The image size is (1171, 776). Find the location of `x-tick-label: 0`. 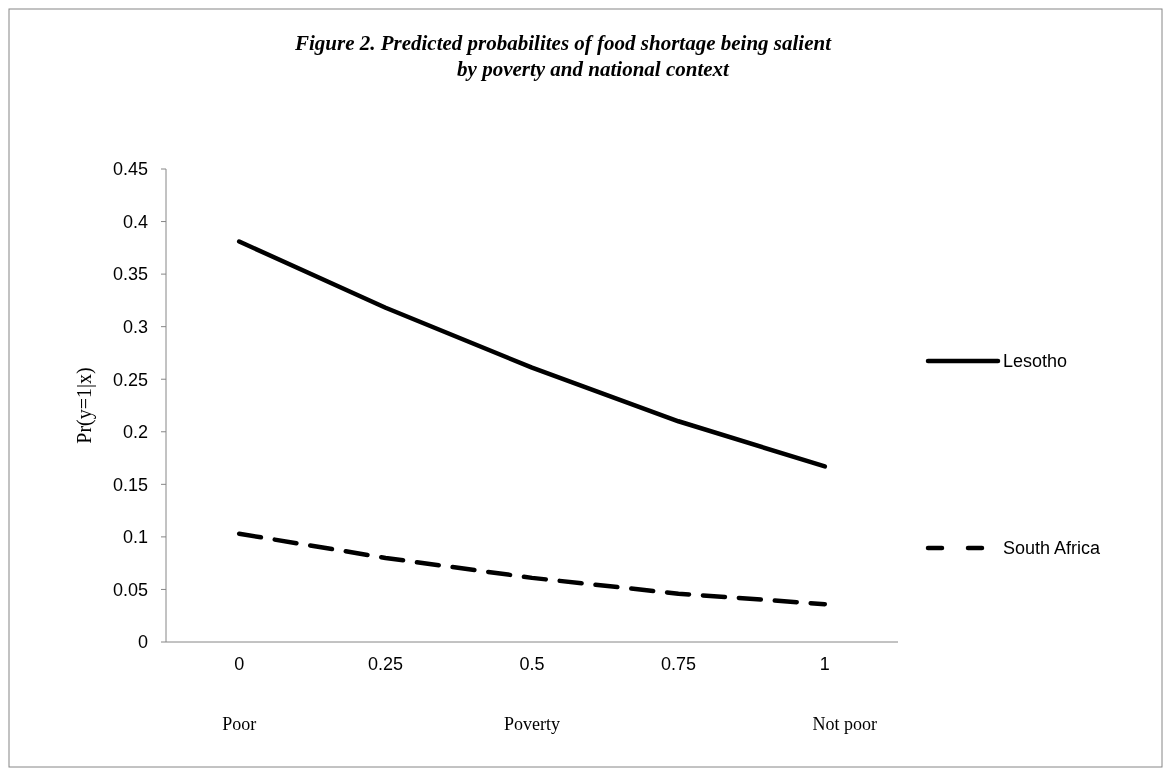

x-tick-label: 0 is located at coordinates (239, 664).